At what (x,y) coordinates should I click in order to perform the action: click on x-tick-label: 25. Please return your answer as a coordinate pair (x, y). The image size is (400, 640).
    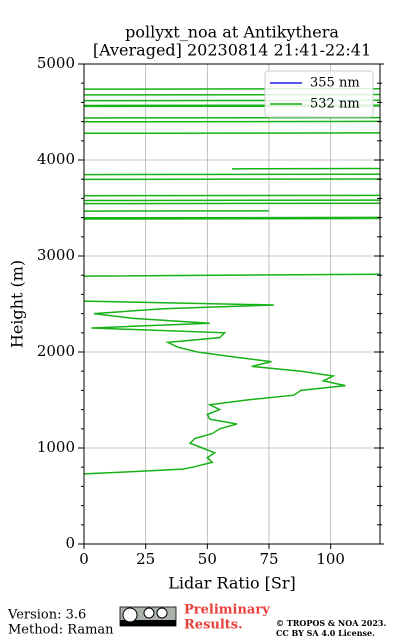
    Looking at the image, I should click on (145, 559).